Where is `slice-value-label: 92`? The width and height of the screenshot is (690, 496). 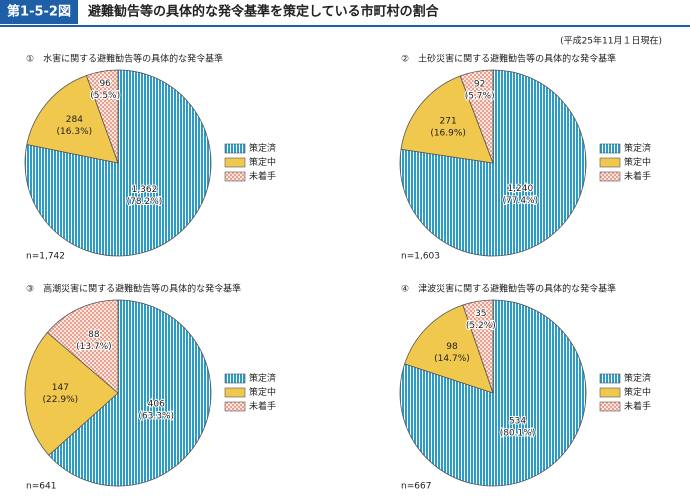
slice-value-label: 92 is located at coordinates (479, 84).